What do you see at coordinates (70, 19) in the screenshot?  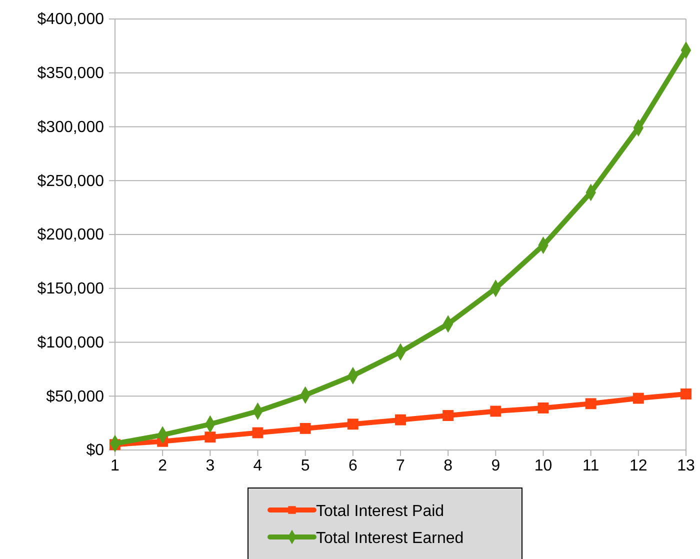 I see `y-tick-label: $400,000` at bounding box center [70, 19].